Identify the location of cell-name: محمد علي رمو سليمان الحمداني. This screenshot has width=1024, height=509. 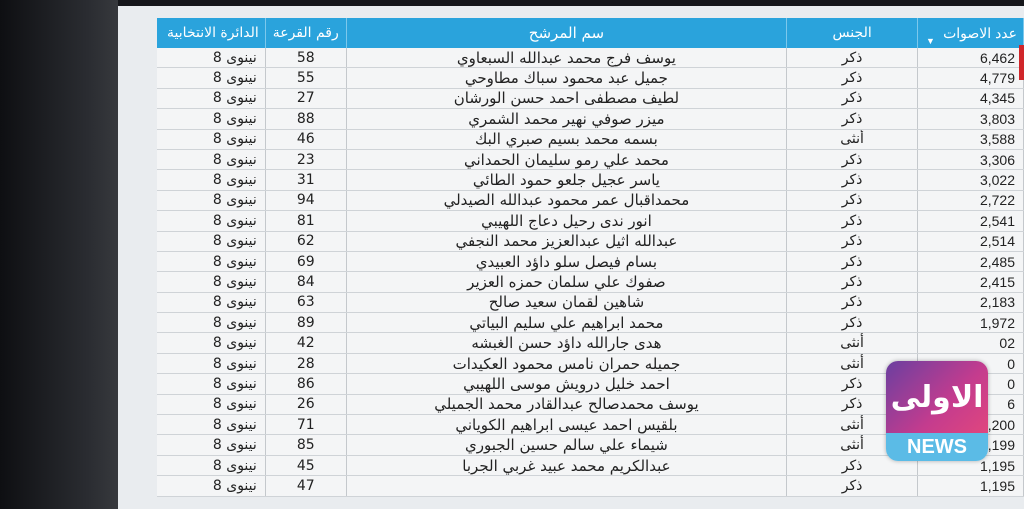
(567, 160).